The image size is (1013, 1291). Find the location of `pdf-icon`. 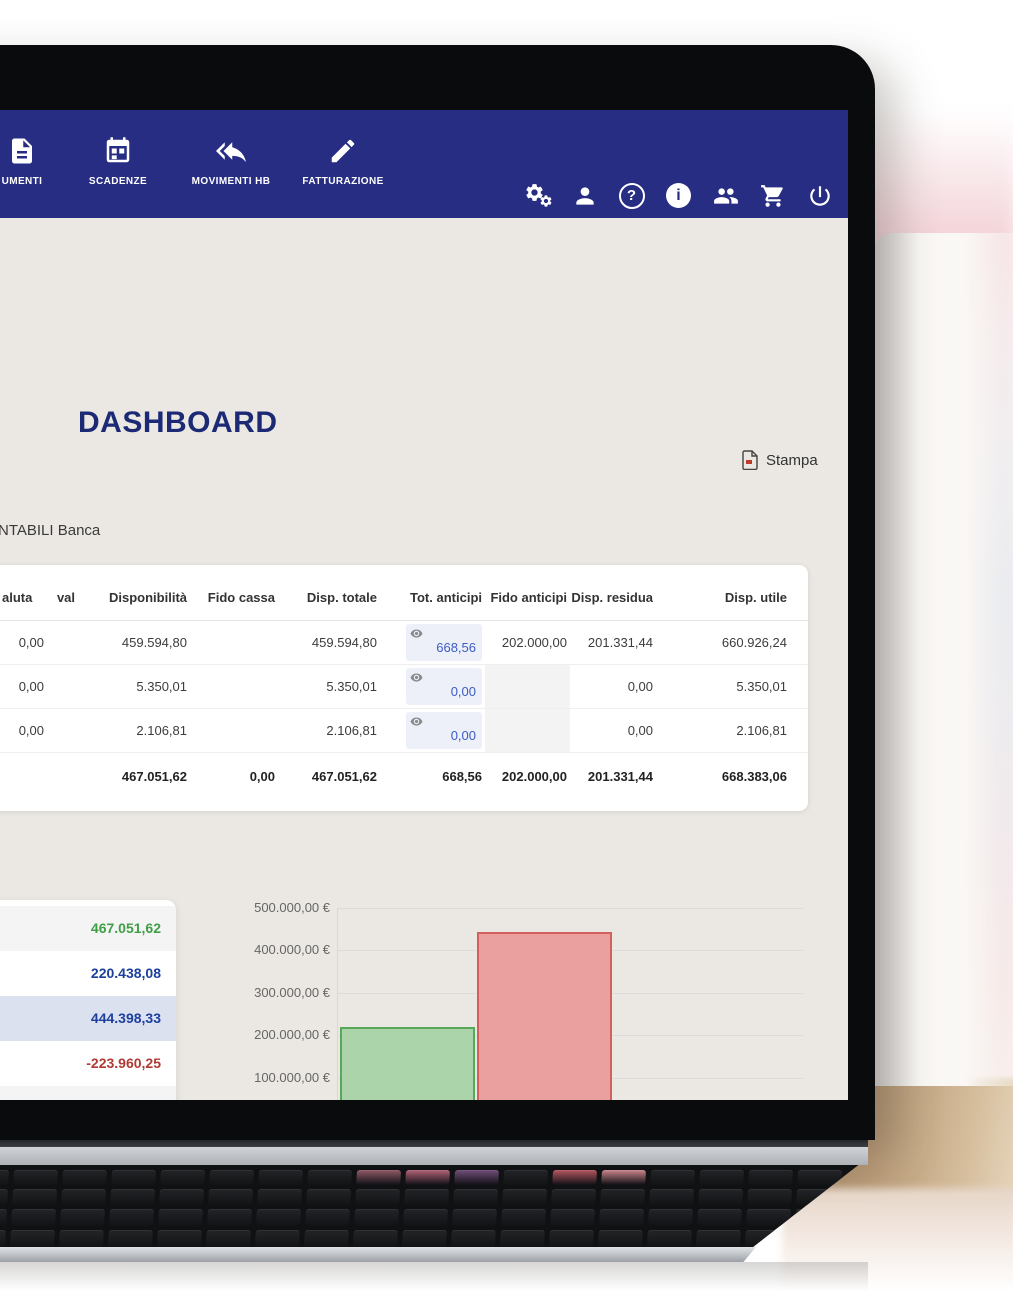

pdf-icon is located at coordinates (750, 460).